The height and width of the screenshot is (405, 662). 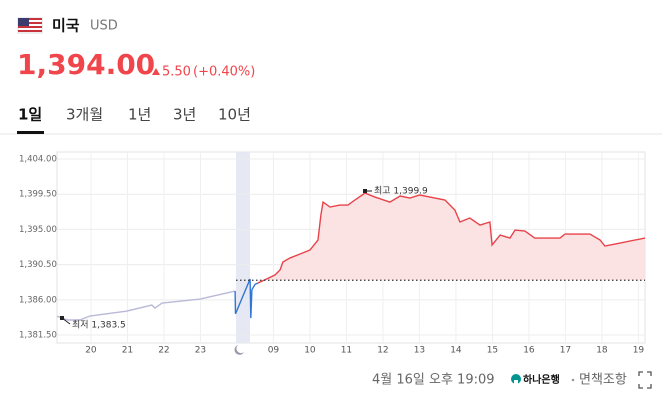 What do you see at coordinates (274, 351) in the screenshot?
I see `x-tick-label: 09` at bounding box center [274, 351].